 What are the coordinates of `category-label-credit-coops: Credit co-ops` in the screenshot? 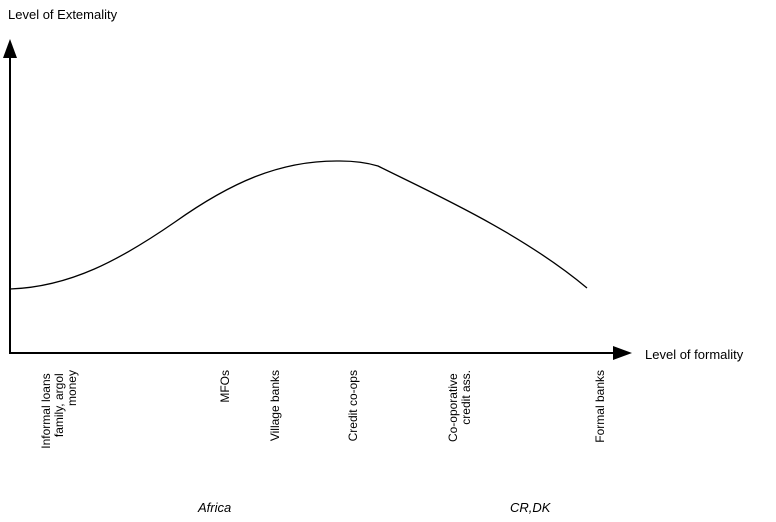 It's located at (353, 405).